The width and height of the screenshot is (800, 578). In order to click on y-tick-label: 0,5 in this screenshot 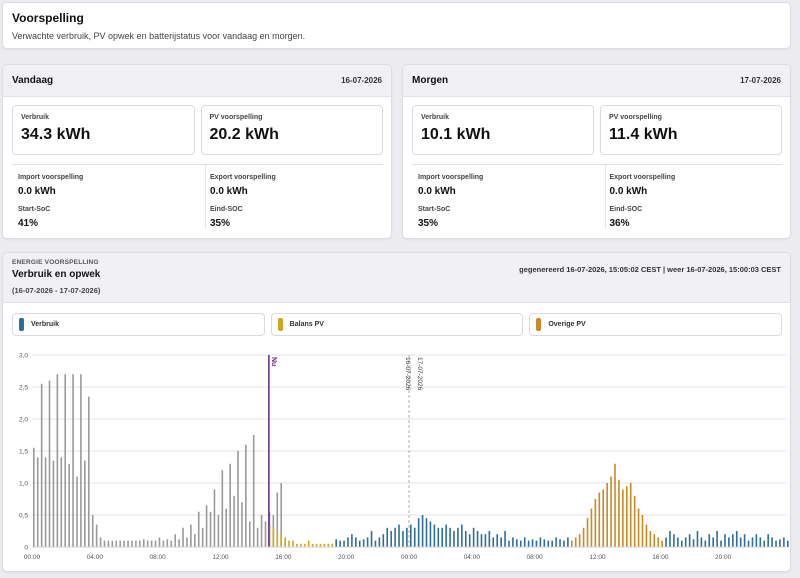, I will do `click(23, 516)`.